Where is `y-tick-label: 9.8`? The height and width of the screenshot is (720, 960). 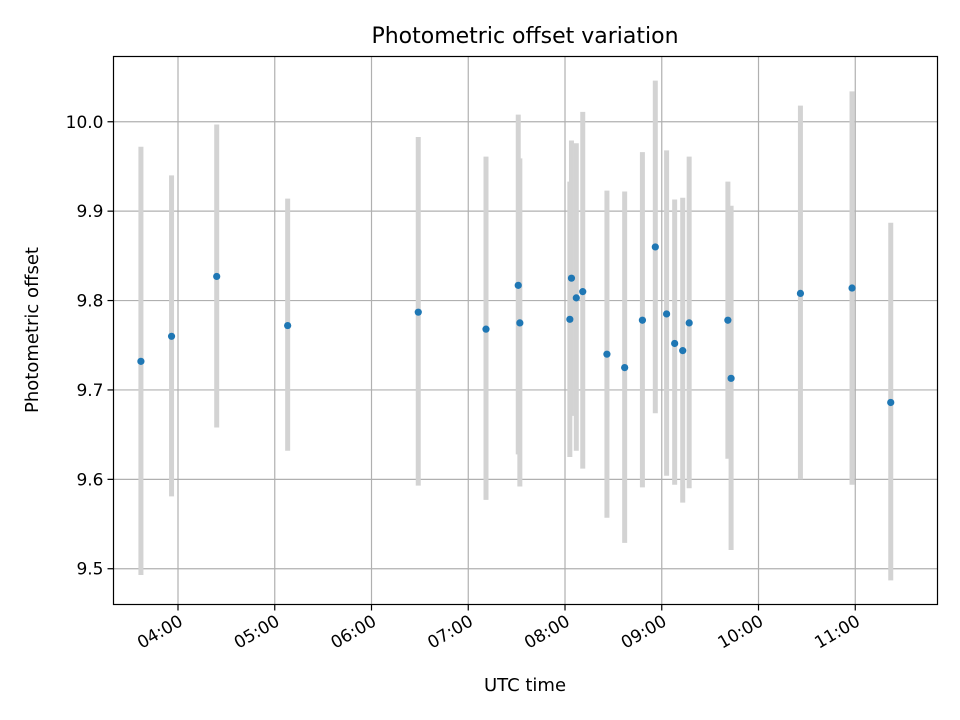
y-tick-label: 9.8 is located at coordinates (89, 302).